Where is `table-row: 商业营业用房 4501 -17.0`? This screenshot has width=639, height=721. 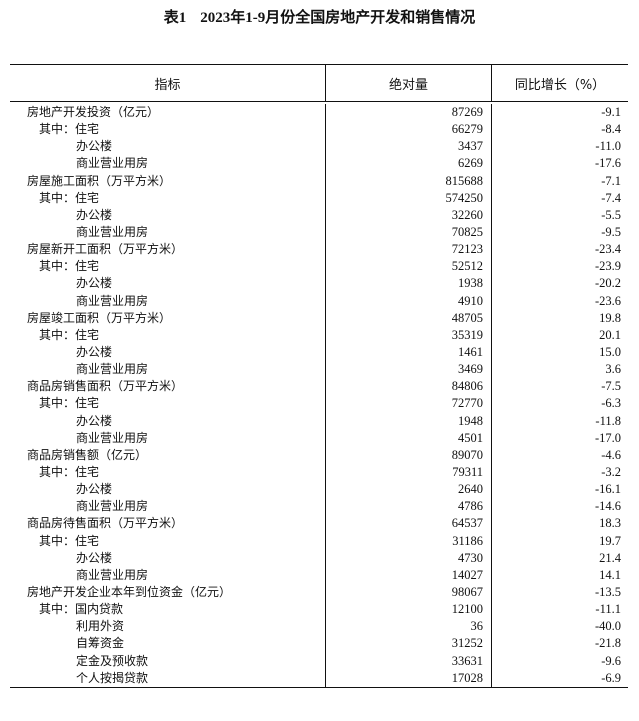
table-row: 商业营业用房 4501 -17.0 is located at coordinates (319, 438).